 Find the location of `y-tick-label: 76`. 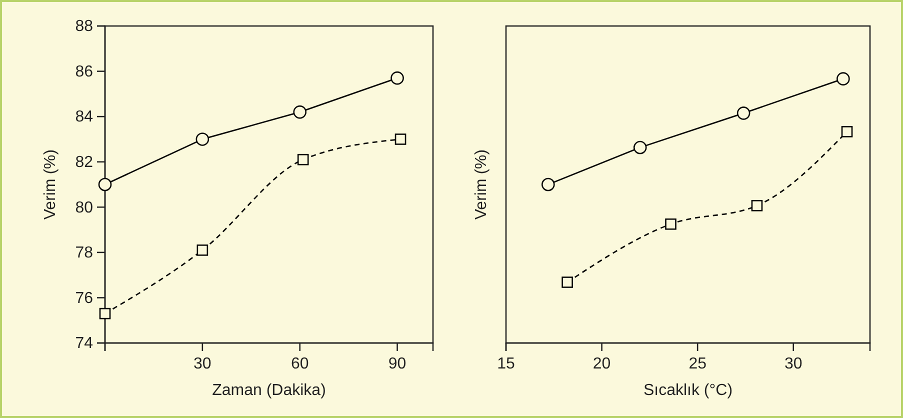

y-tick-label: 76 is located at coordinates (84, 298).